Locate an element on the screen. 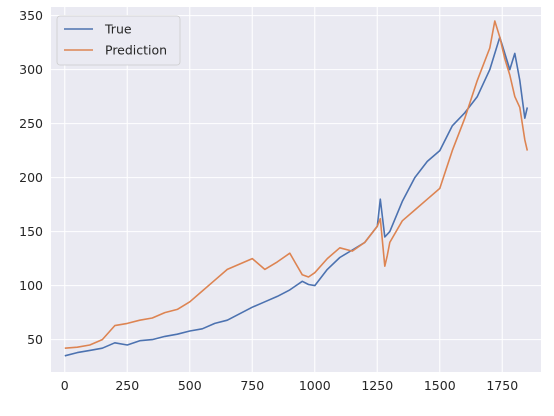 The height and width of the screenshot is (416, 554). x-tick-labels: 0 250 500 750 1000 1250 1500 1750 is located at coordinates (289, 385).